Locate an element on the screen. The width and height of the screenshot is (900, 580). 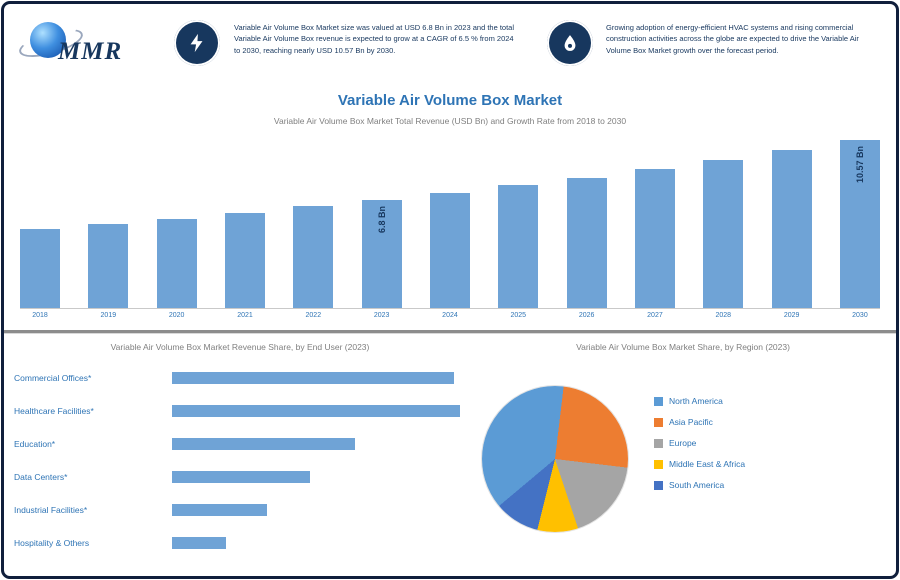
legend-label: North America is located at coordinates (696, 401).